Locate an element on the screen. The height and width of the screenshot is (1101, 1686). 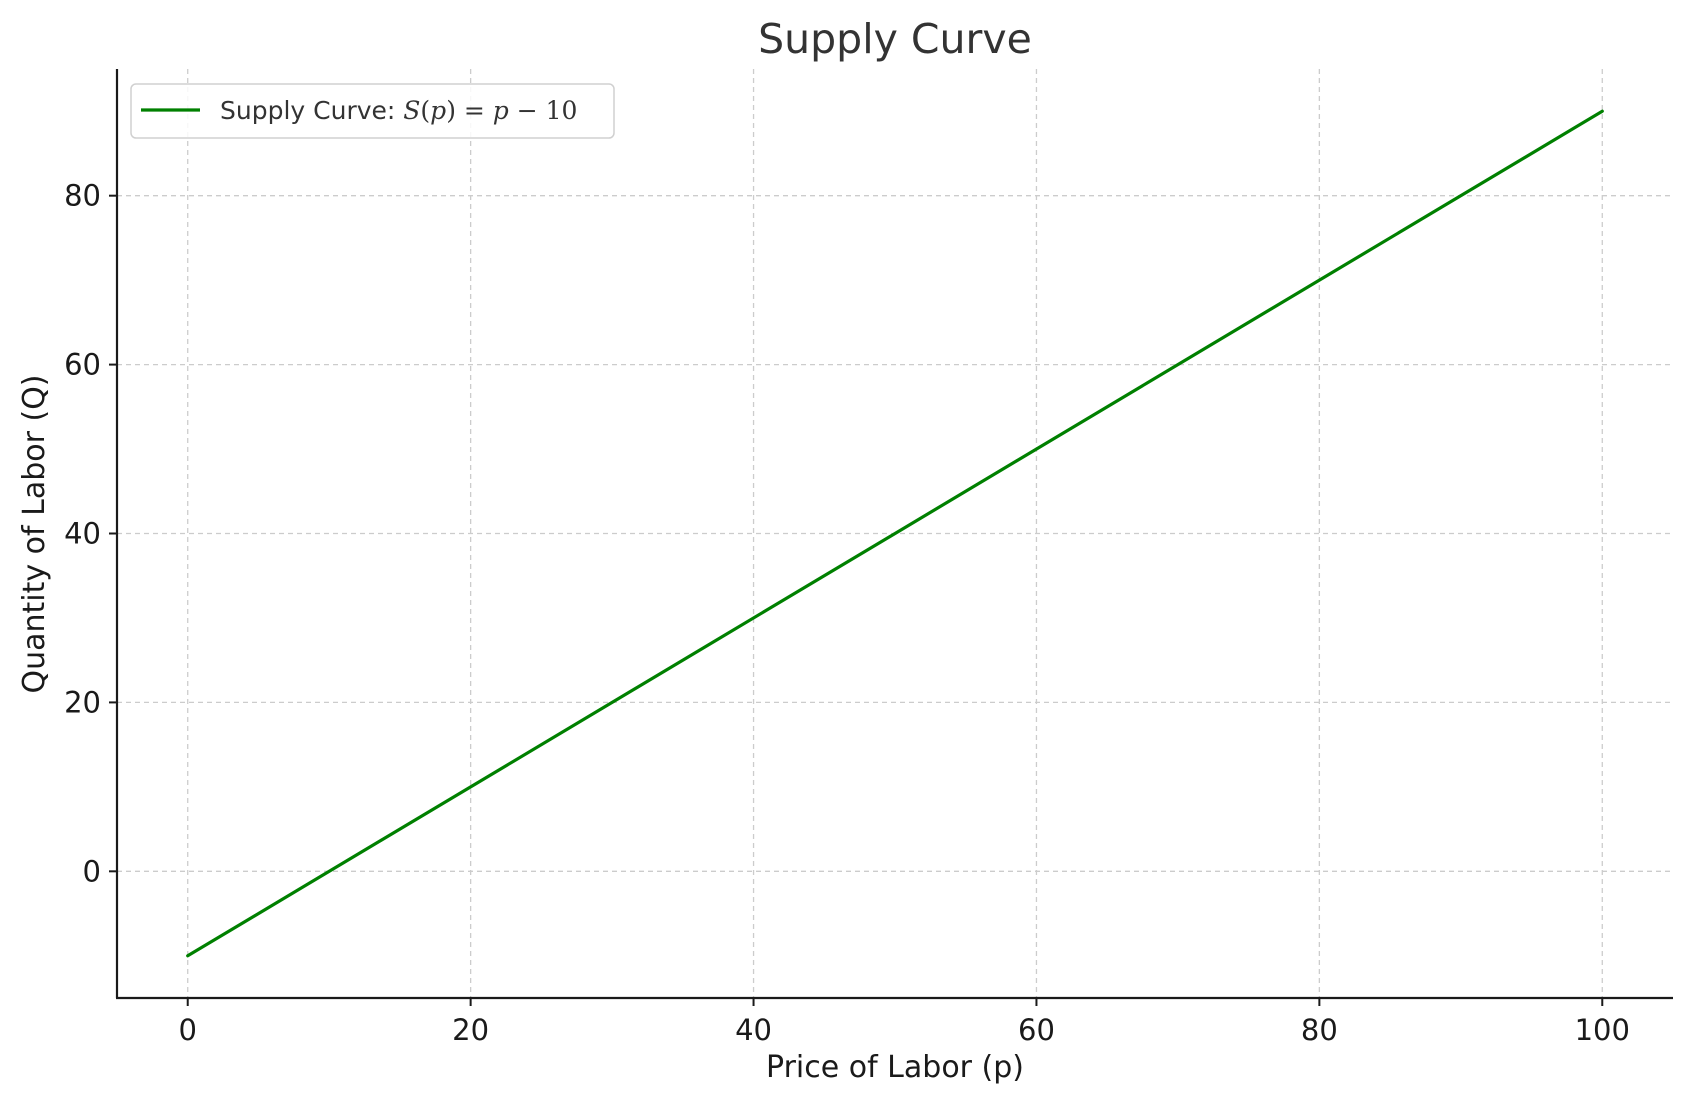
legend-prefix: Supply Curve: is located at coordinates (311, 110).